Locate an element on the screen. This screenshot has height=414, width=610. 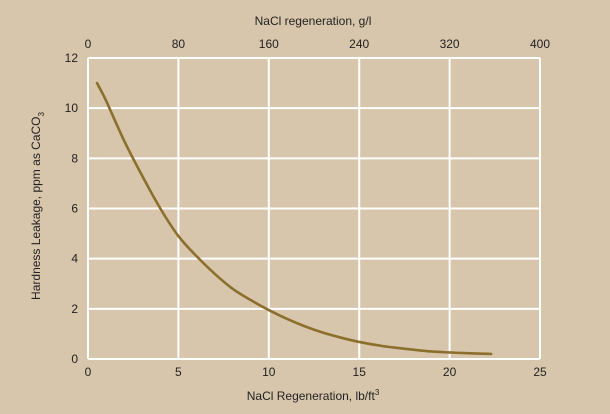
y-axis-title: Hardness Leakage, ppm as CaCO3 is located at coordinates (37, 206).